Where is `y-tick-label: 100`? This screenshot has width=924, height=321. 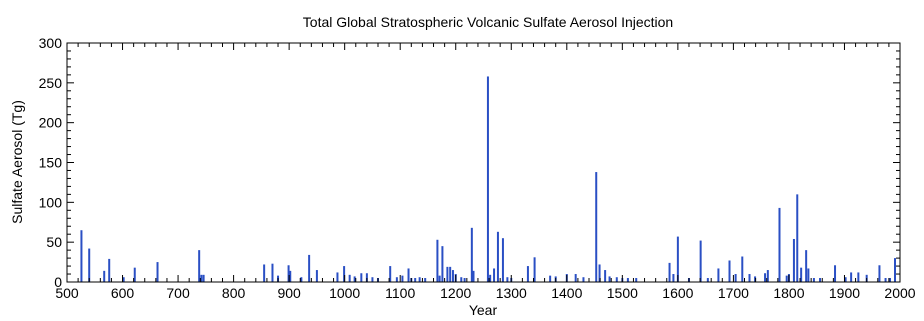 y-tick-label: 100 is located at coordinates (51, 202).